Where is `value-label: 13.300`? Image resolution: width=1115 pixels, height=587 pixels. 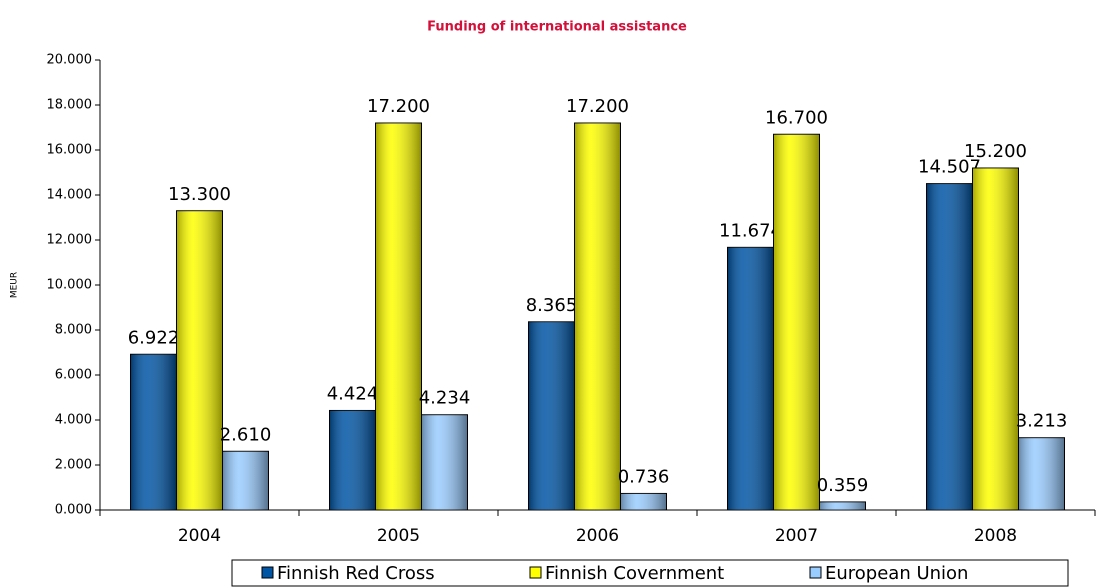
value-label: 13.300 is located at coordinates (199, 194).